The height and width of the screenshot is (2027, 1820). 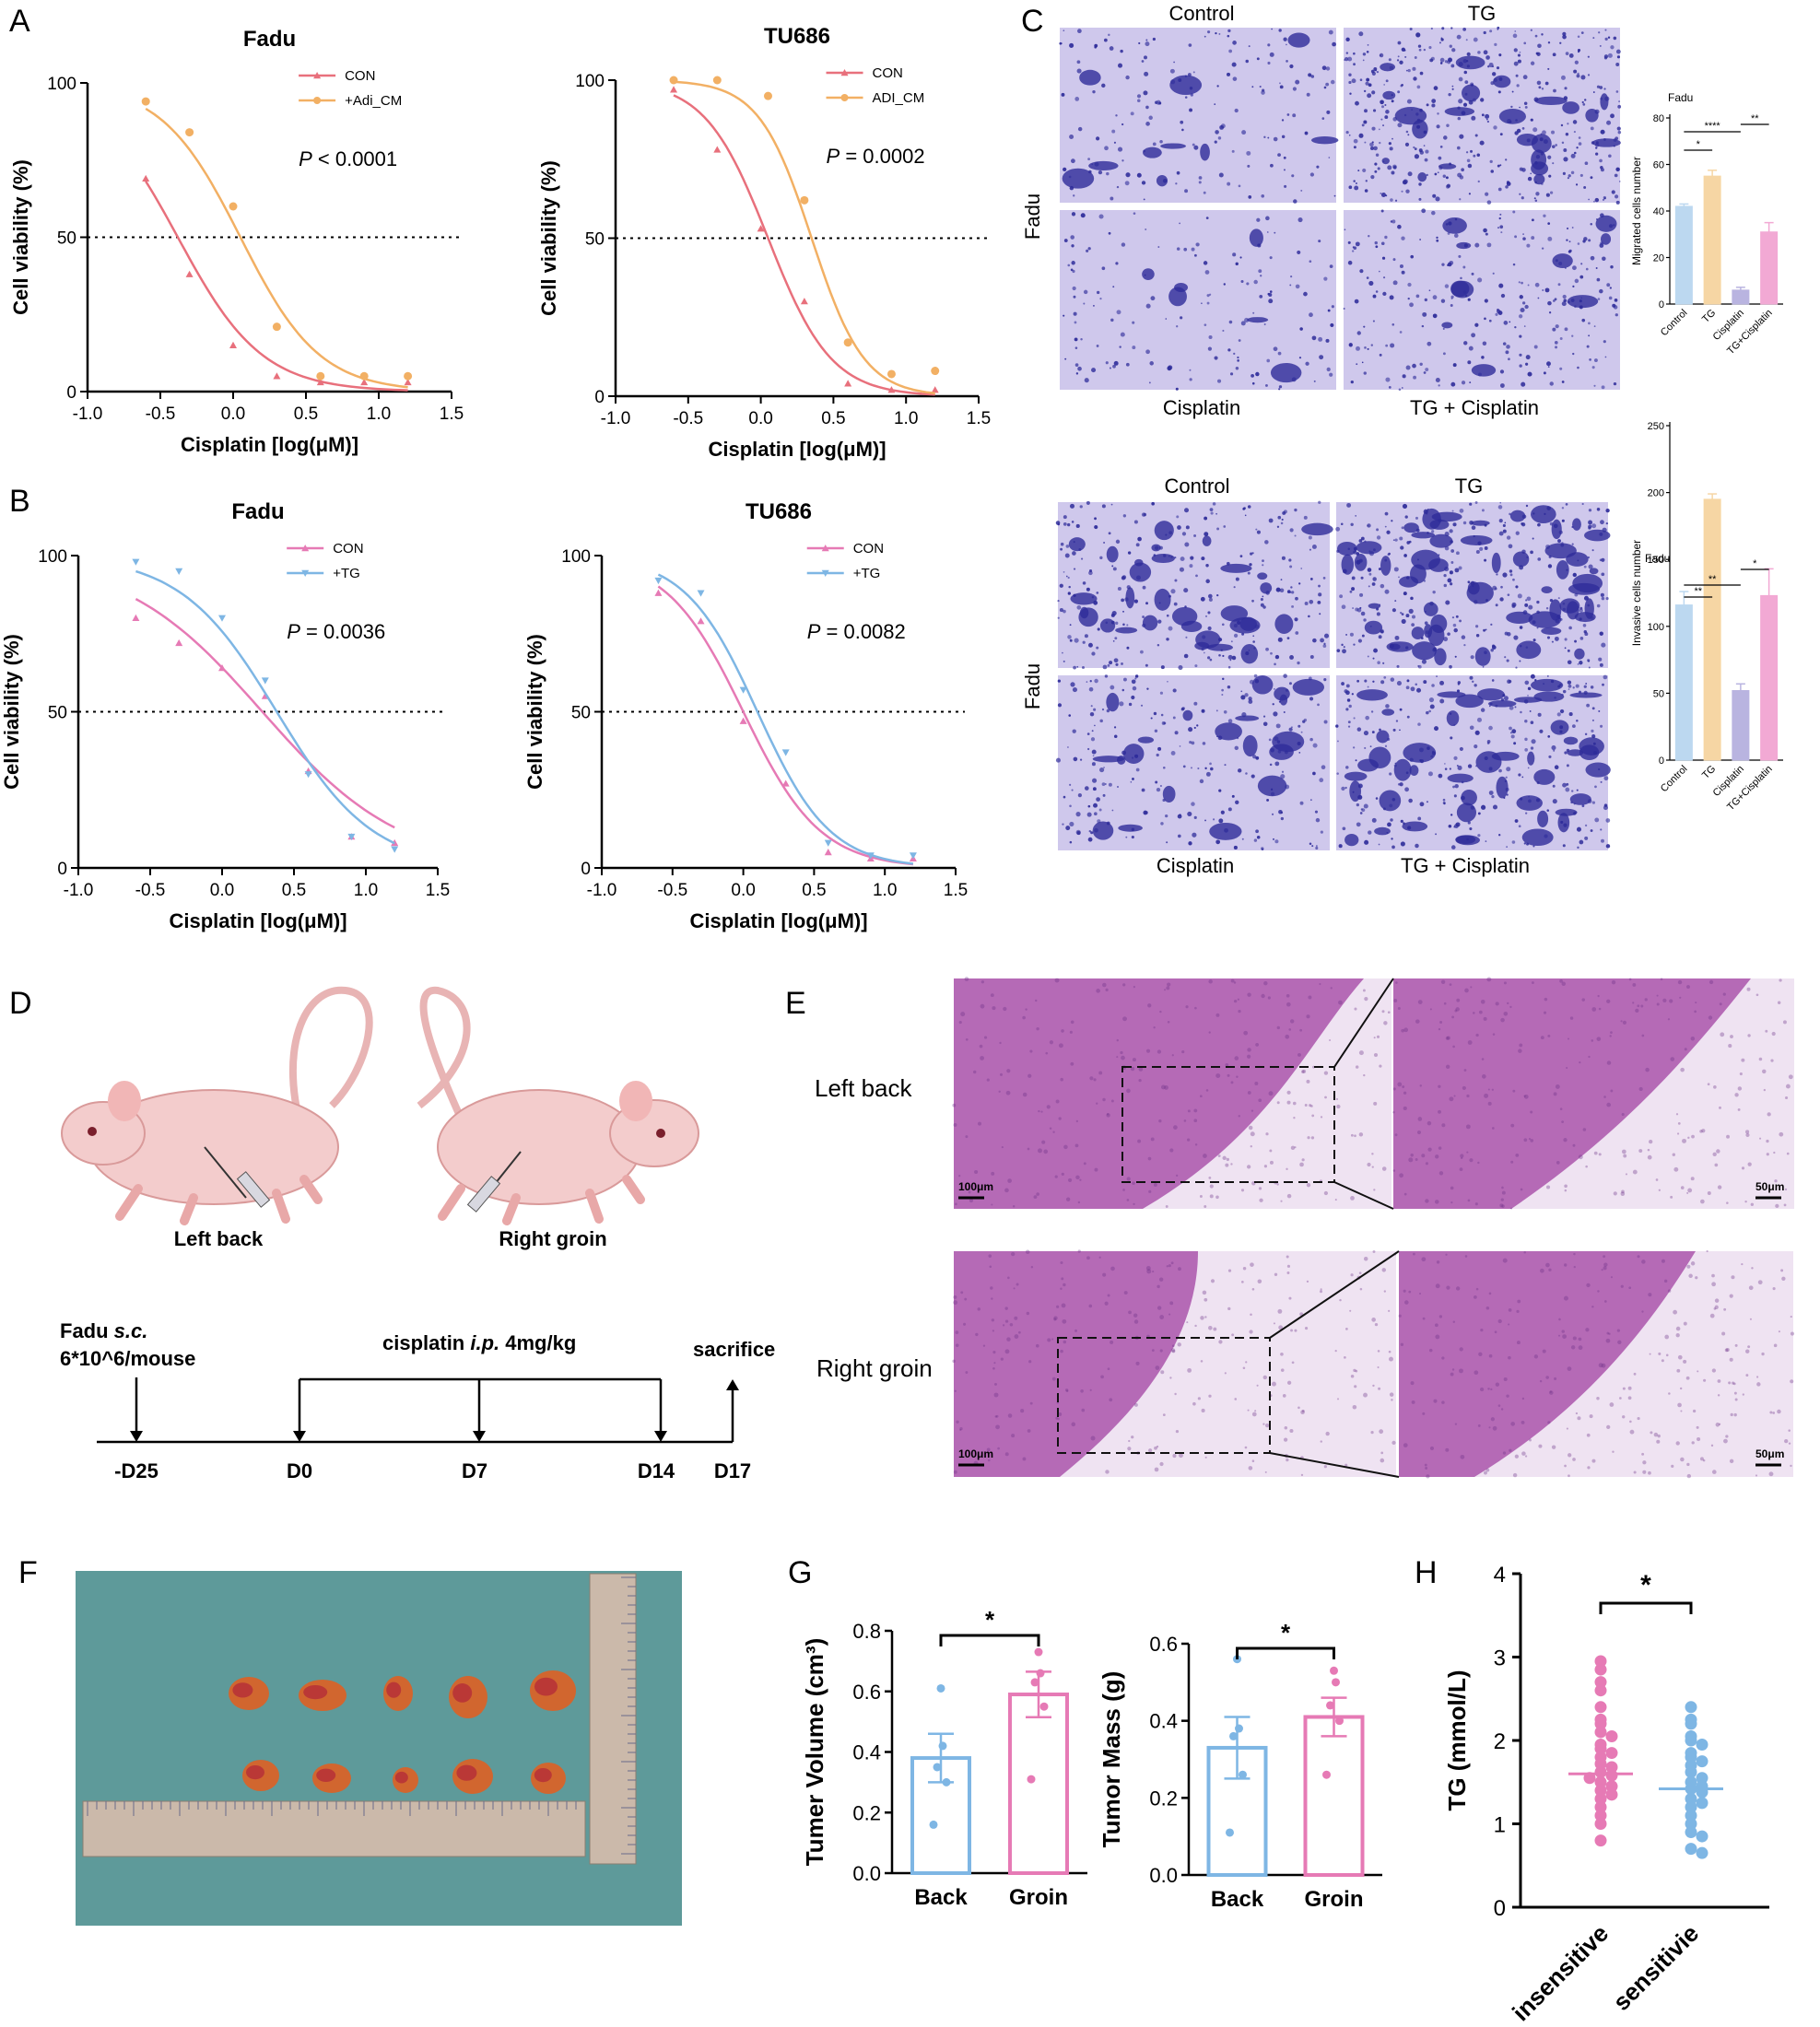 What do you see at coordinates (876, 156) in the screenshot?
I see `p-value-annotation: P = 0.0002` at bounding box center [876, 156].